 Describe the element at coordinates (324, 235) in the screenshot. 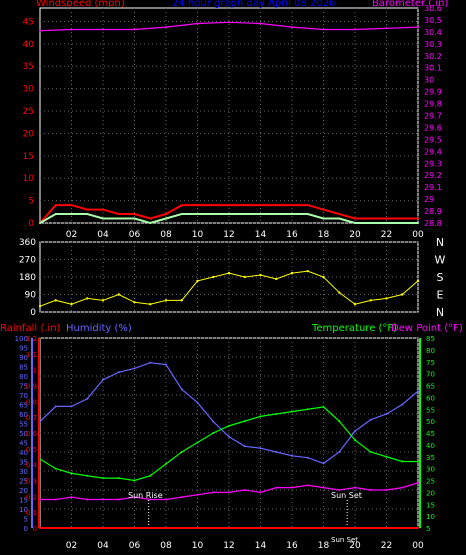

I see `x-tick-label: 18` at that location.